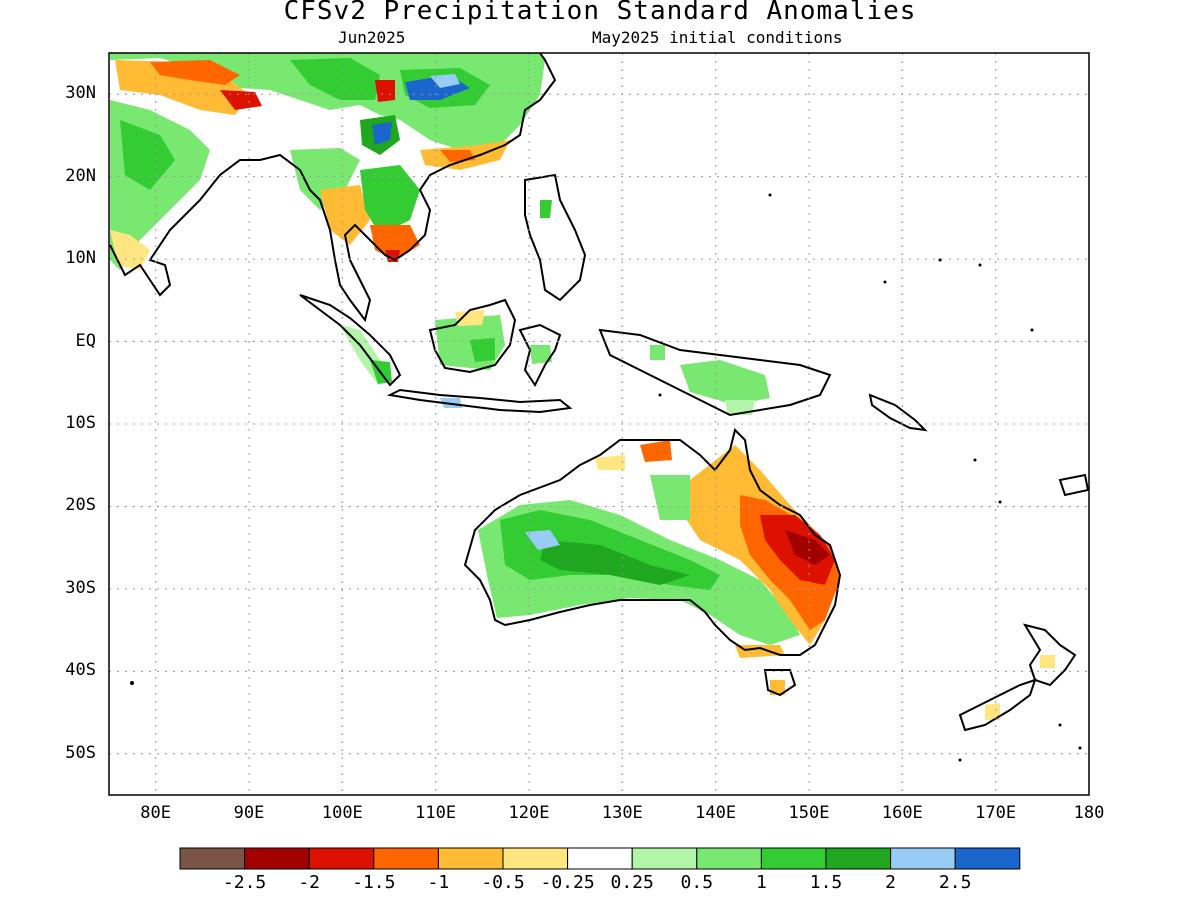  I want to click on color-scale-label: -0.25, so click(567, 882).